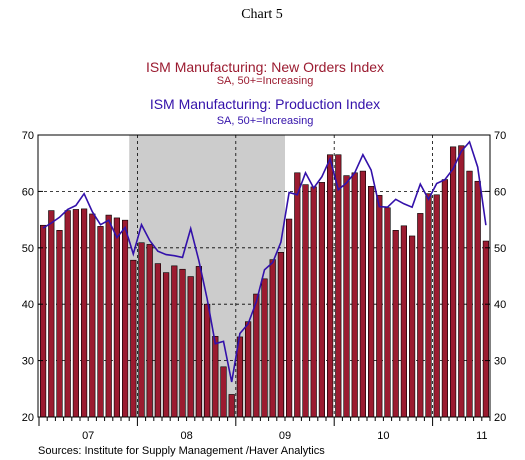 Image resolution: width=525 pixels, height=460 pixels. Describe the element at coordinates (88, 436) in the screenshot. I see `x-tick-label: 07` at that location.